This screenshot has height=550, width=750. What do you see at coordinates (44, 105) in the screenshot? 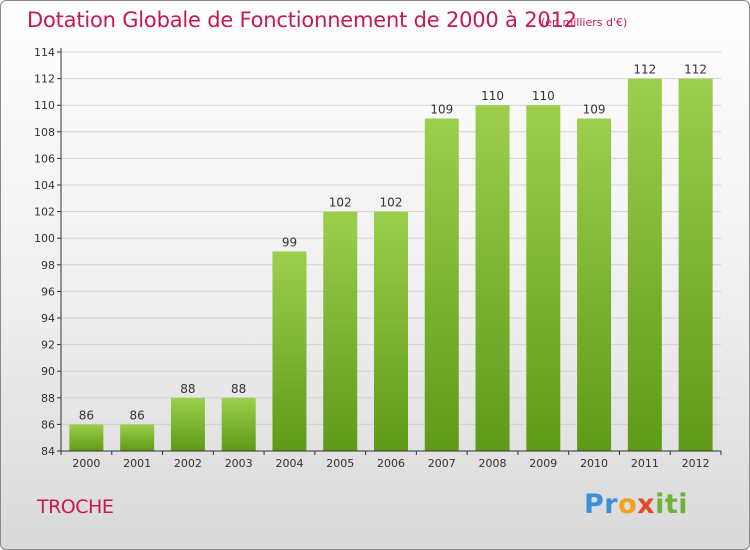
I see `y-tick-label: 110` at bounding box center [44, 105].